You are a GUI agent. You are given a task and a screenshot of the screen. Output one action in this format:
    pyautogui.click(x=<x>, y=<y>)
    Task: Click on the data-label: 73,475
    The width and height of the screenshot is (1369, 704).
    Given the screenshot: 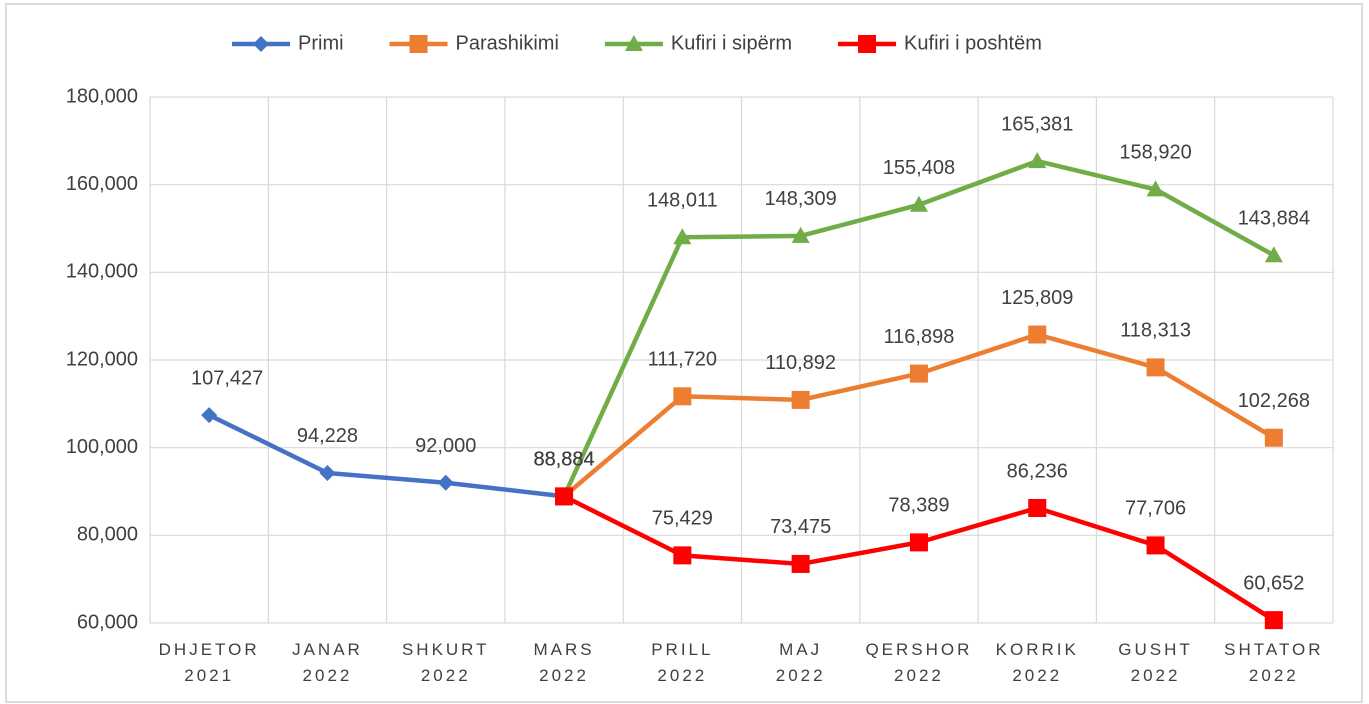 What is the action you would take?
    pyautogui.click(x=800, y=527)
    